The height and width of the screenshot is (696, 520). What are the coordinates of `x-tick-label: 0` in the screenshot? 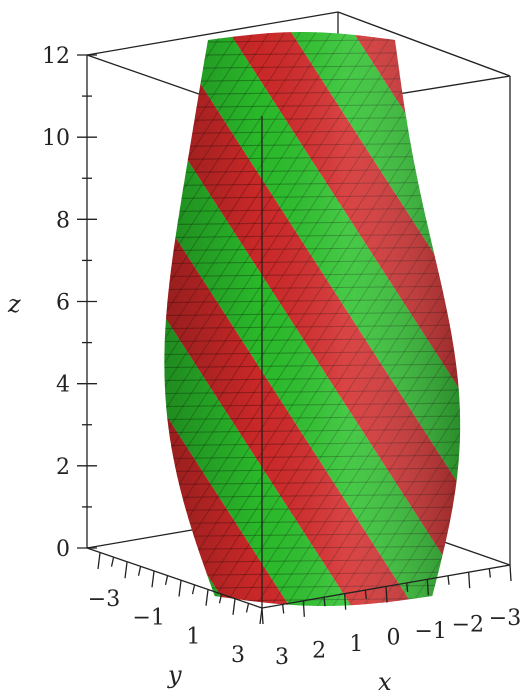 It's located at (394, 638).